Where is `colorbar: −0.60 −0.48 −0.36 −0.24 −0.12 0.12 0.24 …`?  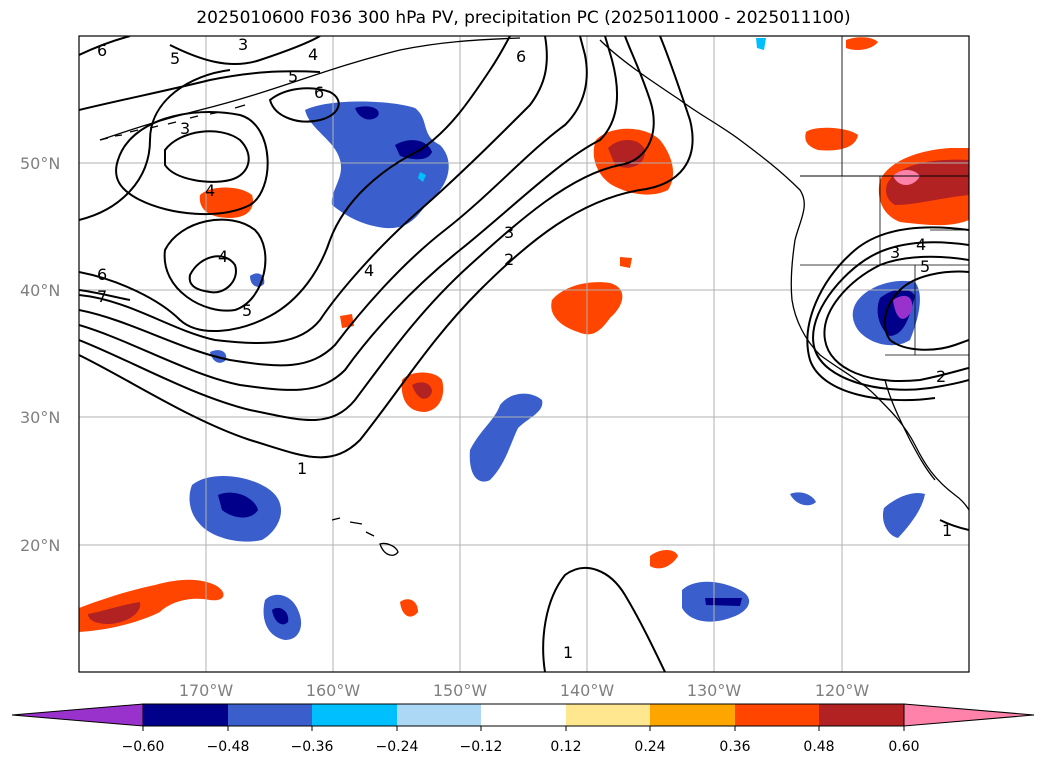
colorbar: −0.60 −0.48 −0.36 −0.24 −0.12 0.12 0.24 … is located at coordinates (523, 729).